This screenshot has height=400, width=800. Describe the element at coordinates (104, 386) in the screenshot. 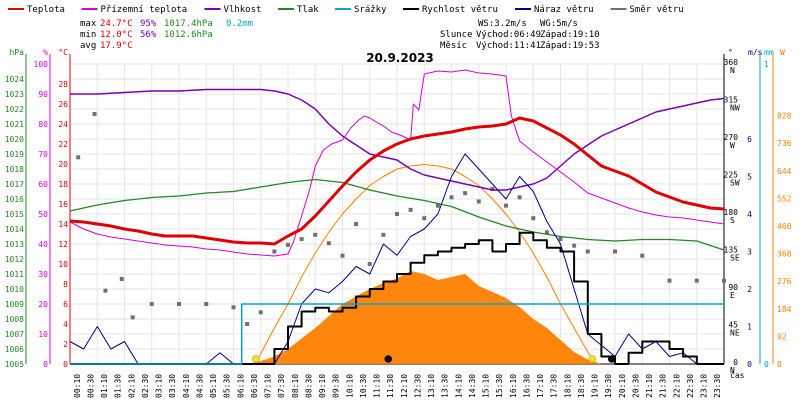

I see `time-tick: 01:10` at that location.